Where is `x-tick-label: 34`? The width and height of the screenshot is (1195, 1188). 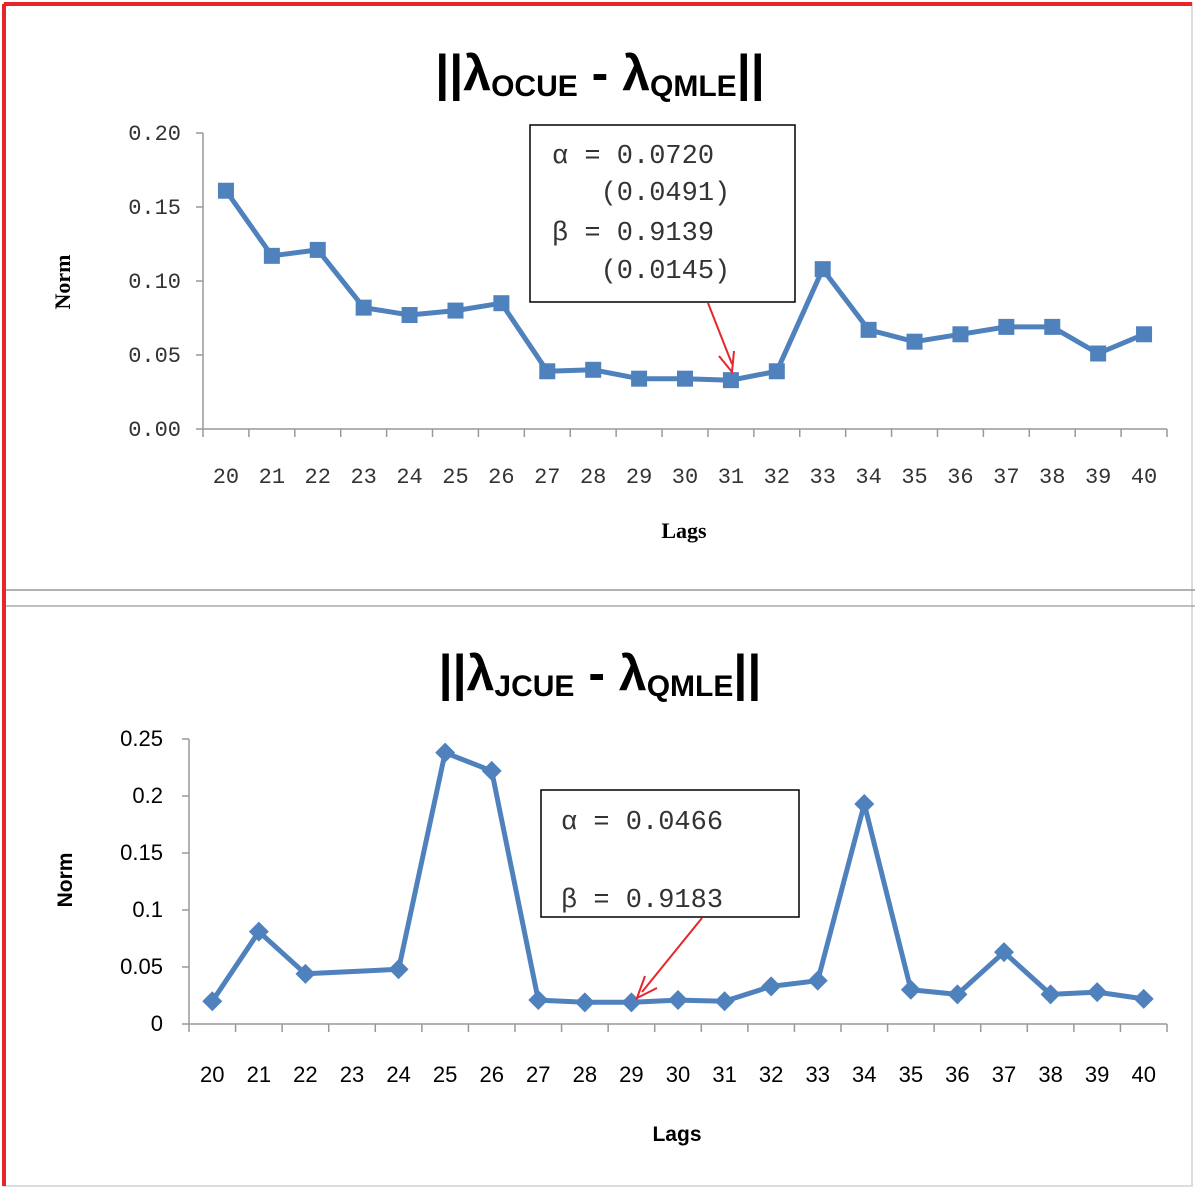
x-tick-label: 34 is located at coordinates (868, 477).